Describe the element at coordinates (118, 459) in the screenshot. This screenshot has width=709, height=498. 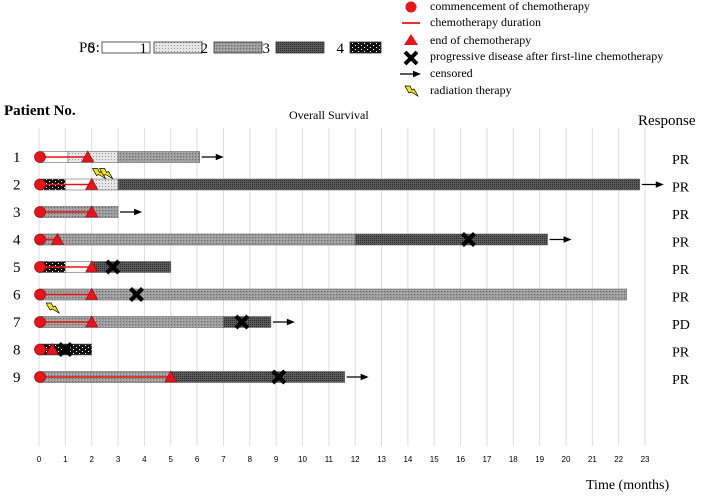
I see `x-tick-label: 3` at that location.